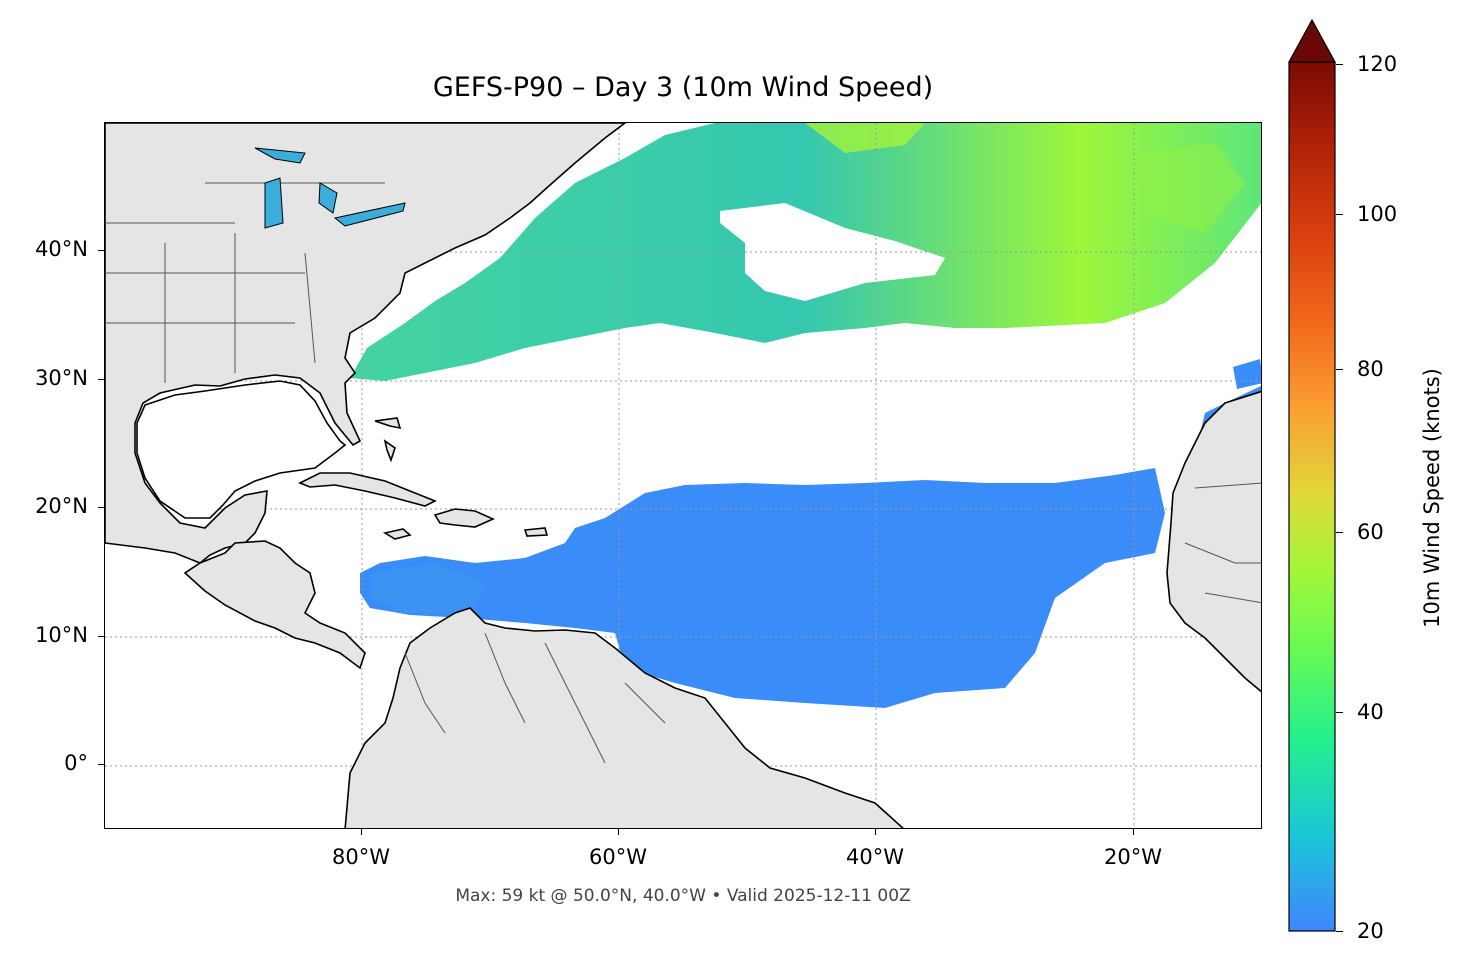  I want to click on land-central-america, so click(274, 605).